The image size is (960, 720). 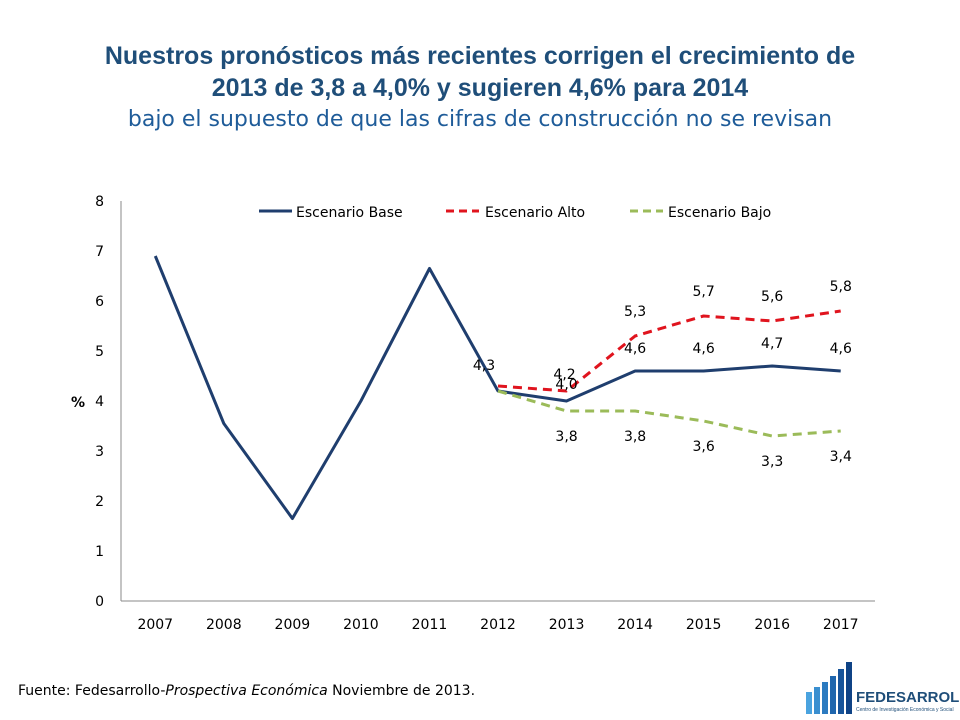 What do you see at coordinates (772, 625) in the screenshot?
I see `x-tick-label: 2016` at bounding box center [772, 625].